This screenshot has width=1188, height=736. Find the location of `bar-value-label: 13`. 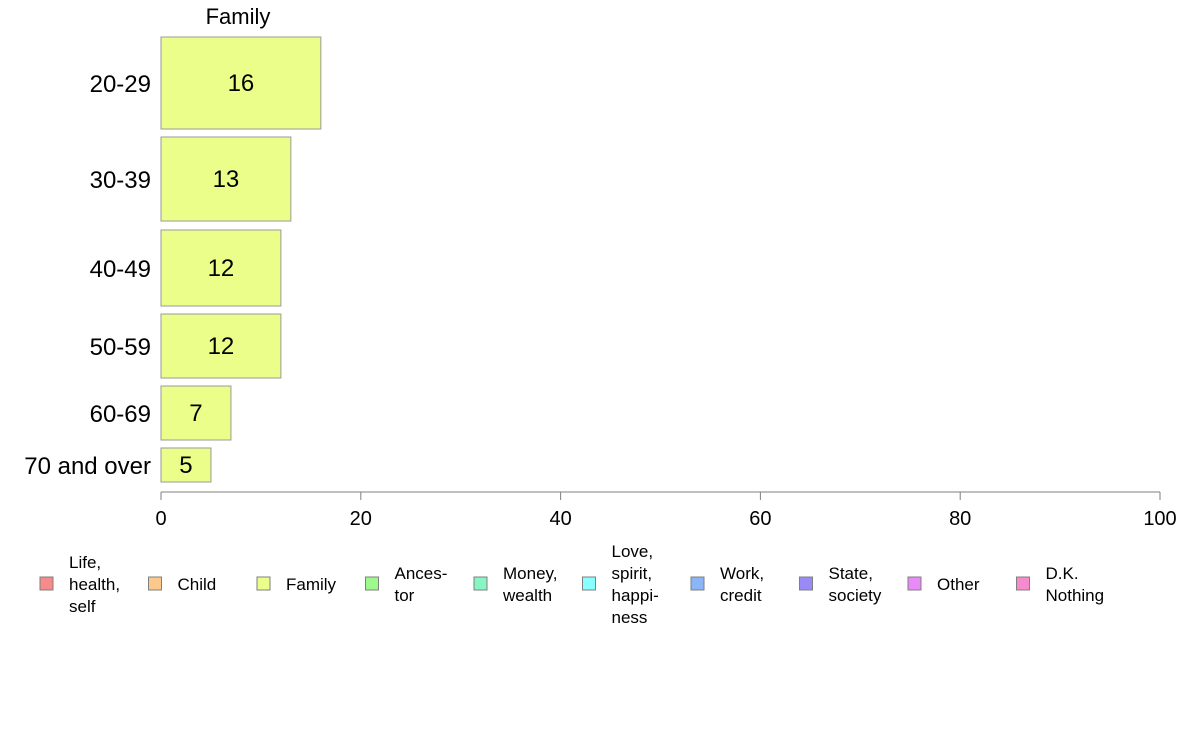

bar-value-label: 13 is located at coordinates (226, 179).